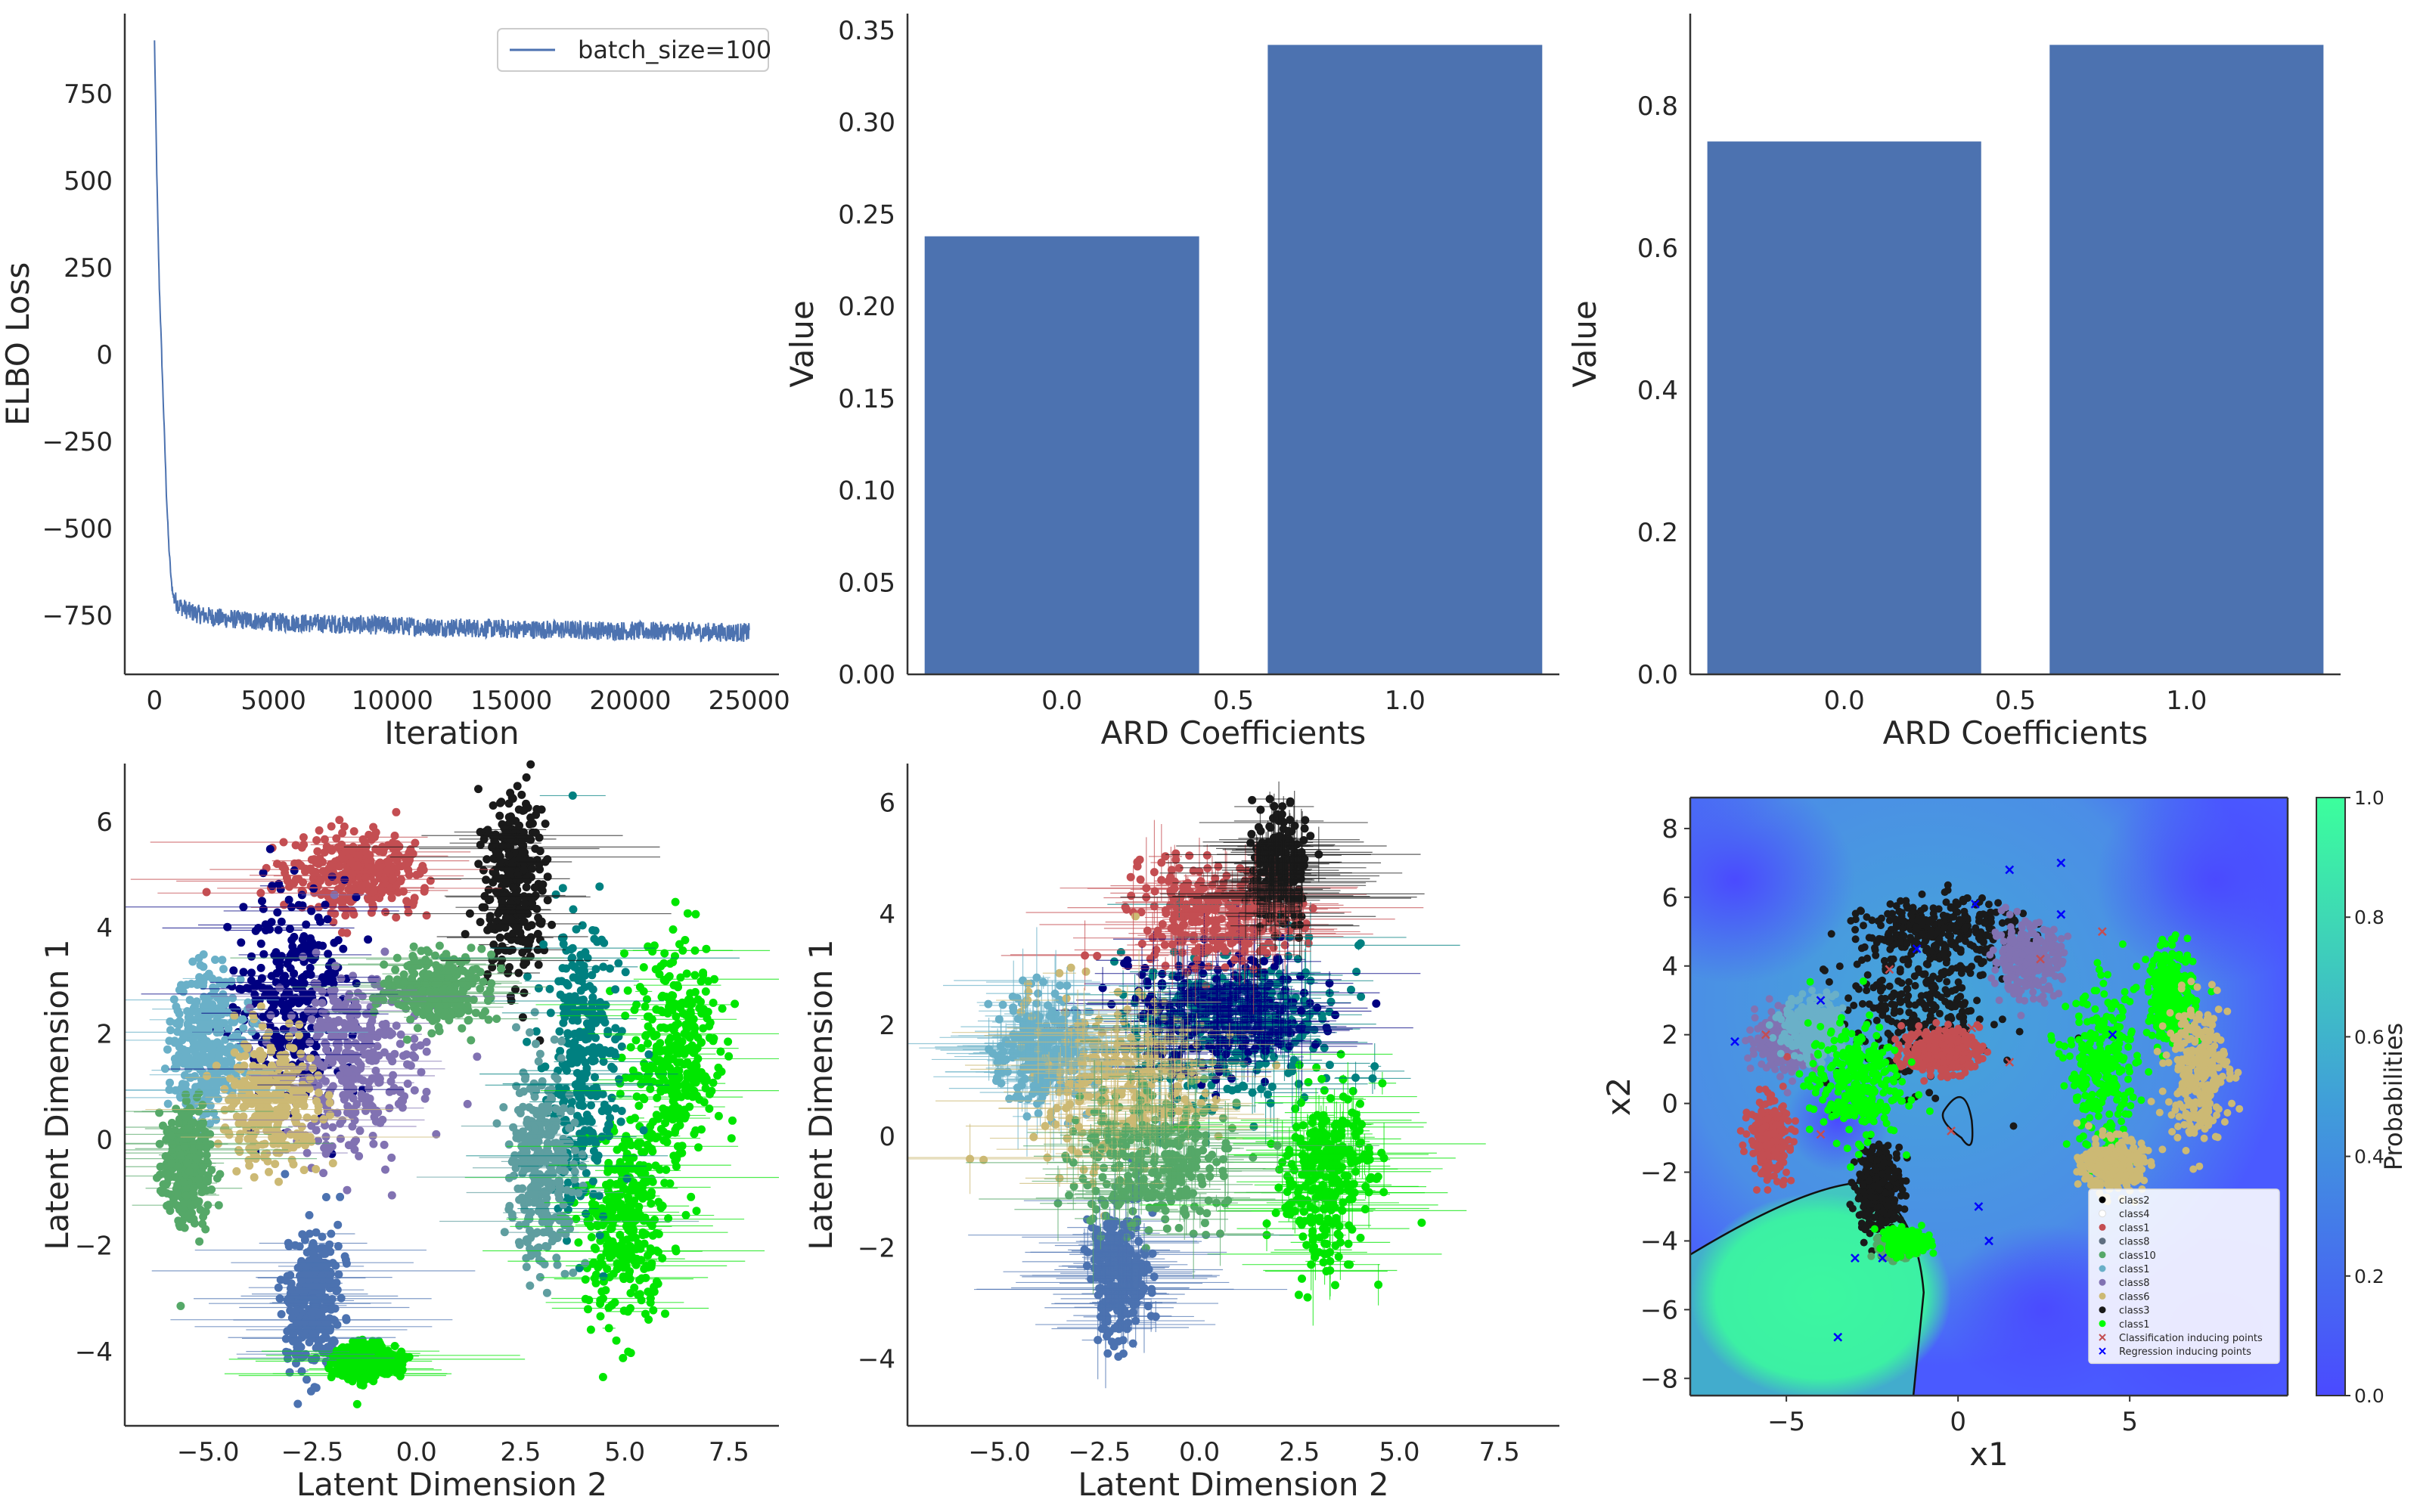 Image resolution: width=2420 pixels, height=1512 pixels. I want to click on y-tick-label: −500, so click(77, 529).